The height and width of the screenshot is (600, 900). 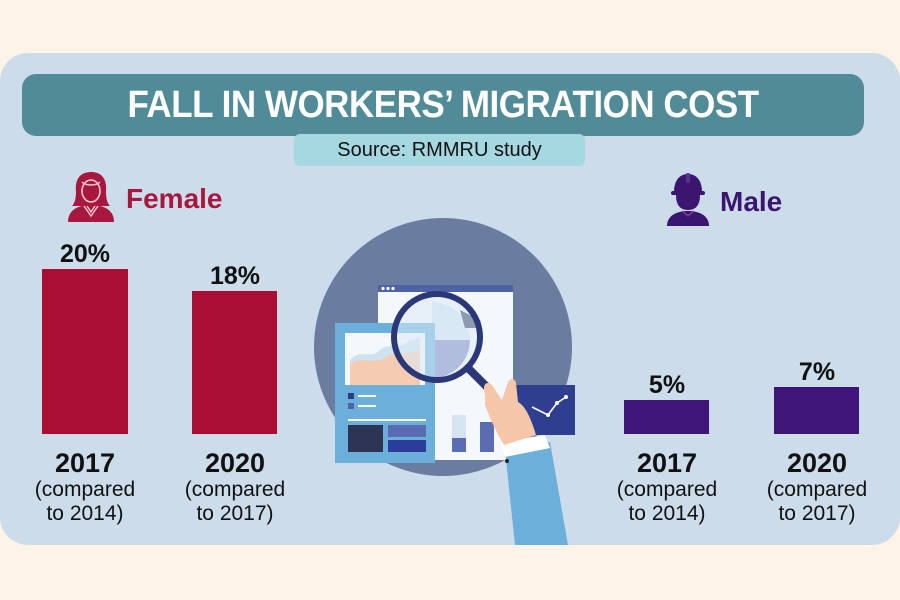 I want to click on male-worker-helmet-icon, so click(x=688, y=201).